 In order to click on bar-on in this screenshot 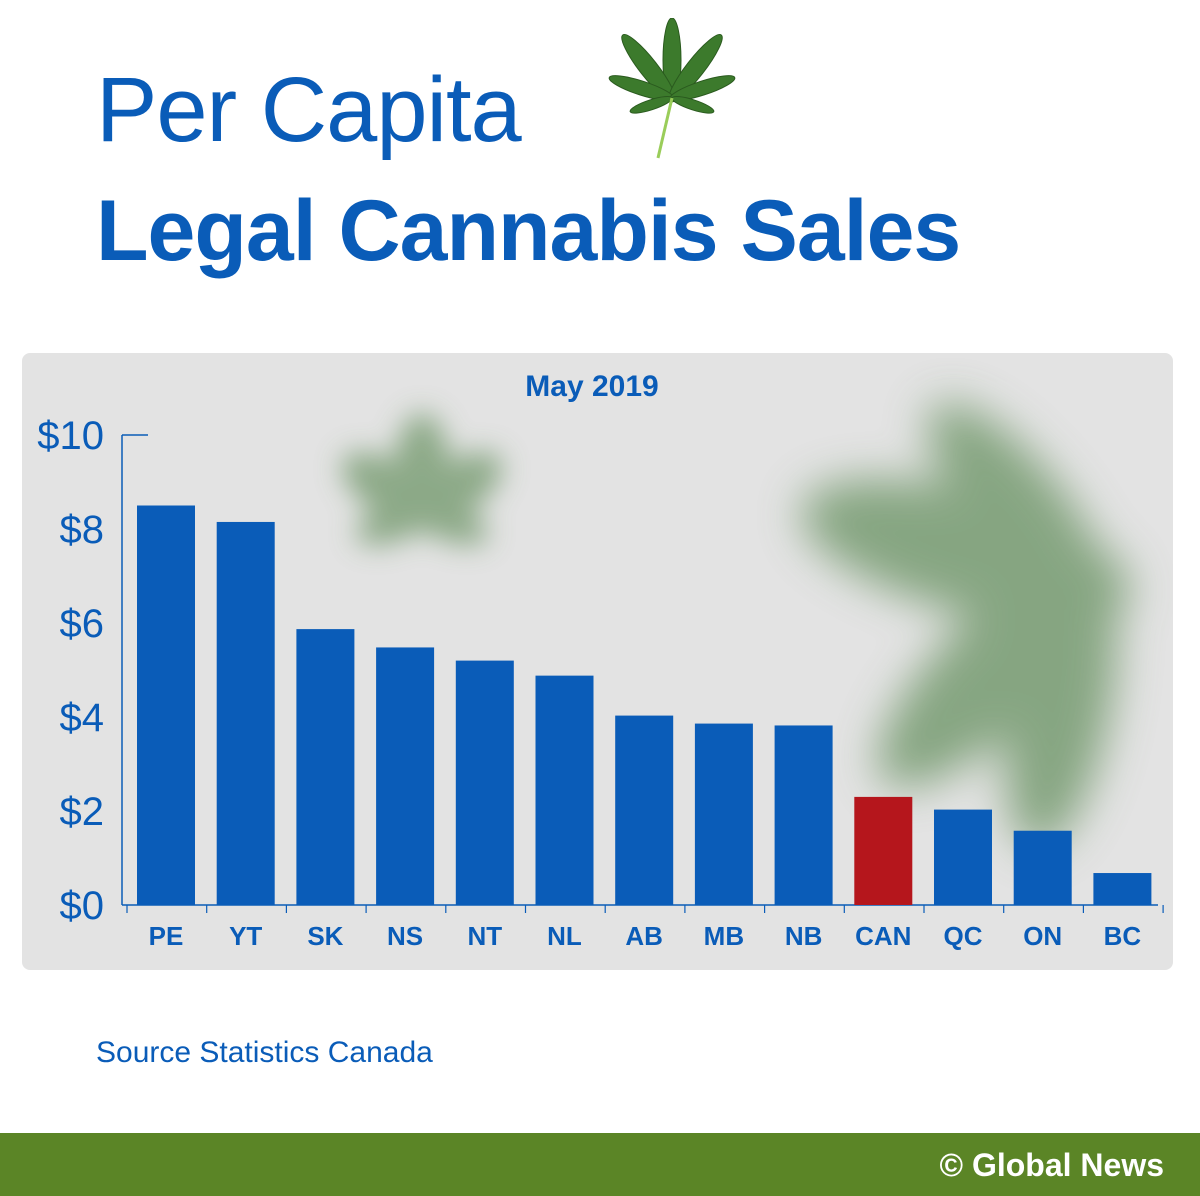, I will do `click(1042, 867)`.